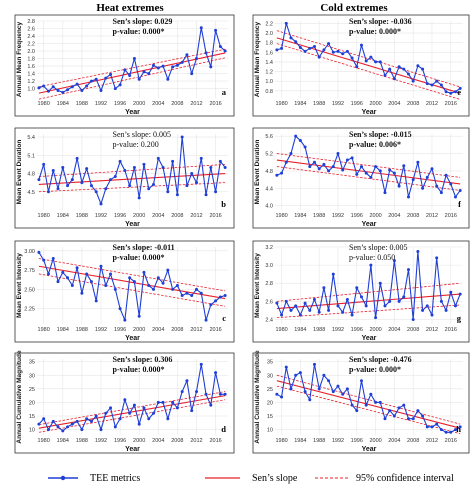  I want to click on y-tick-label: 4.4, so click(269, 189).